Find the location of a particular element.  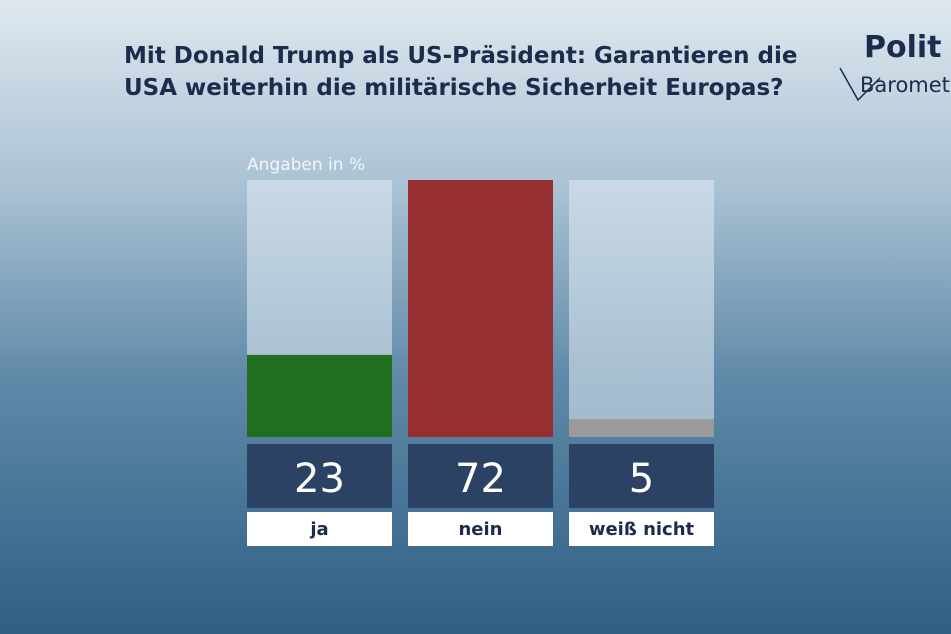

category-label: nein is located at coordinates (480, 529).